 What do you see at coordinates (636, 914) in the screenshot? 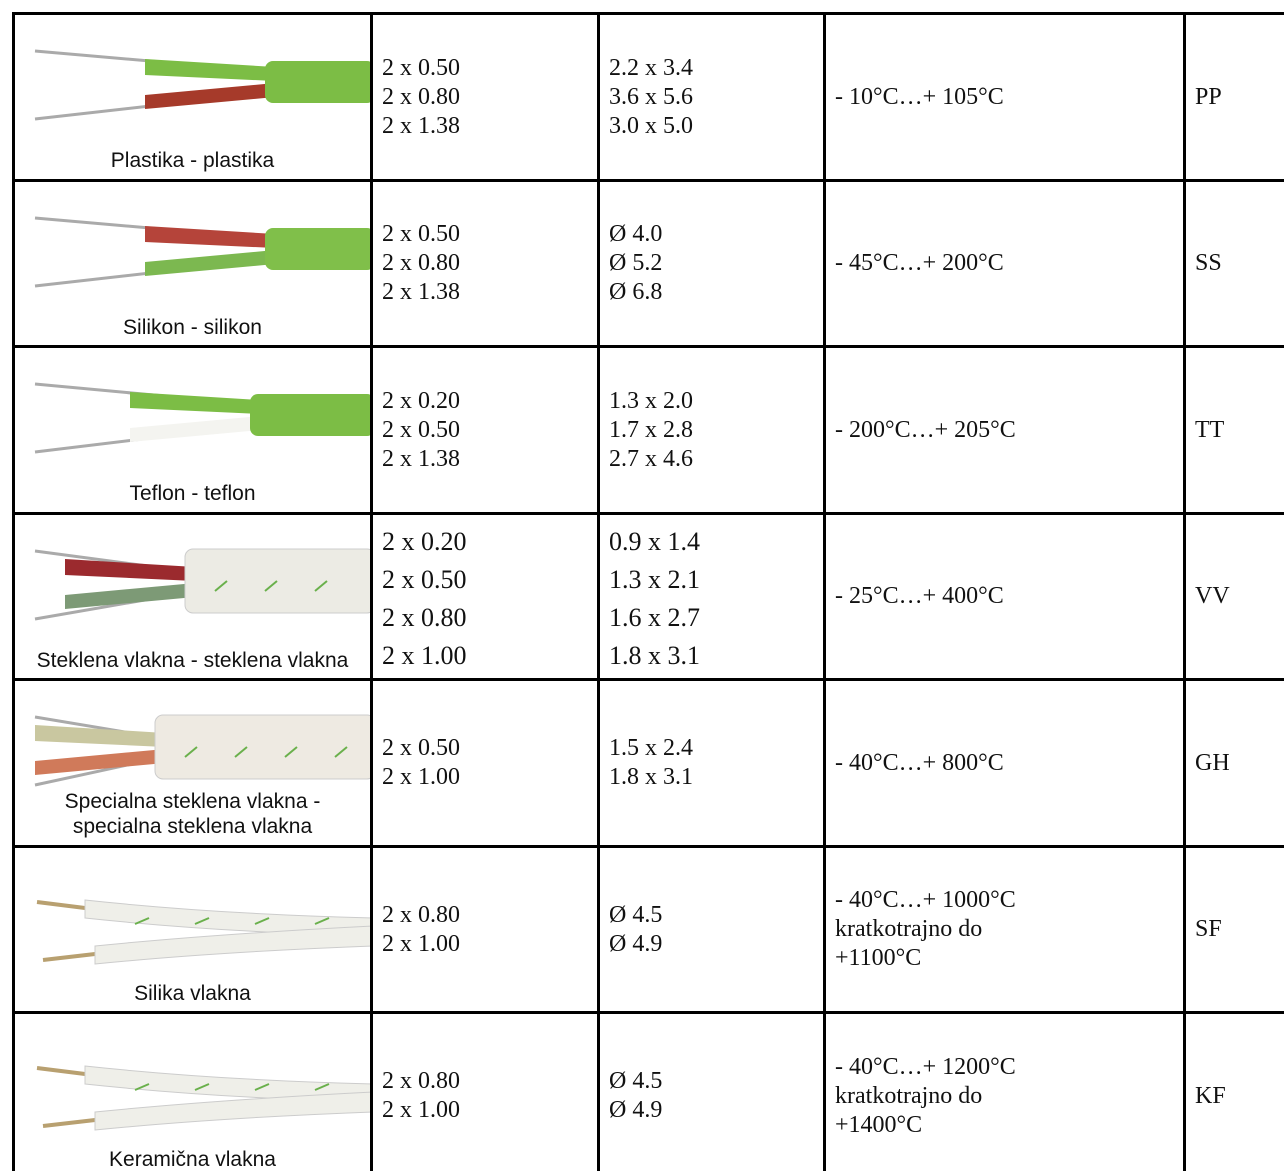
I see `cell-line: Ø 4.5` at bounding box center [636, 914].